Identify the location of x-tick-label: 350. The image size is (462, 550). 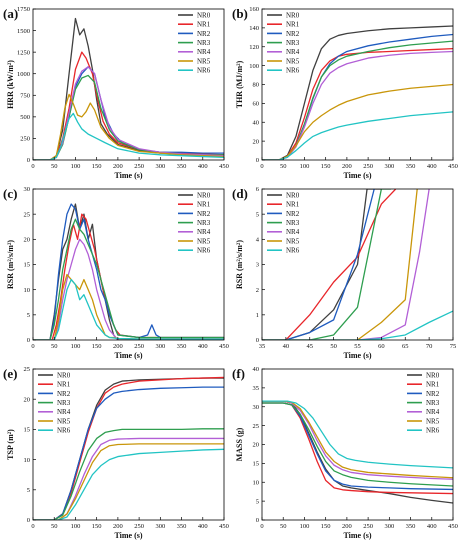
(411, 526).